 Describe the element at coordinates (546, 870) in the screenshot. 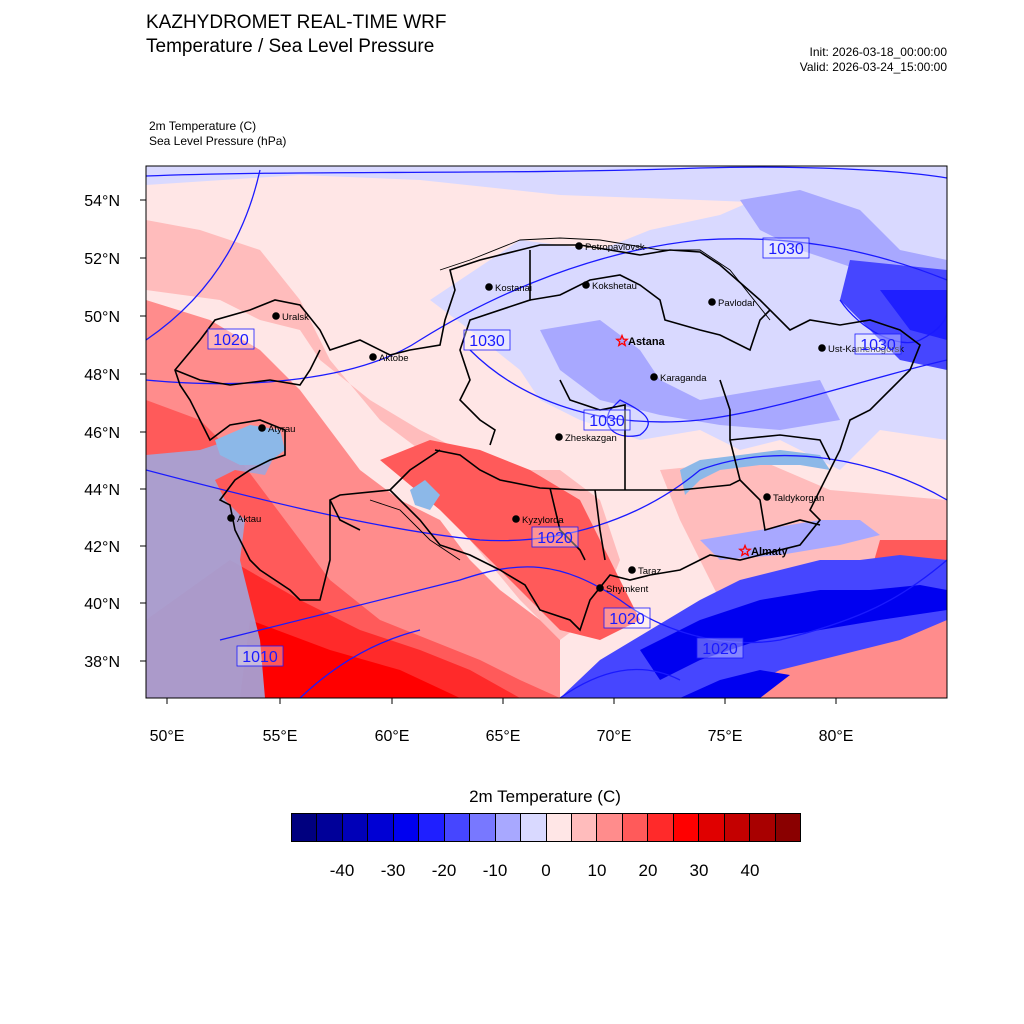

I see `colorbar-tick-label: 0` at that location.